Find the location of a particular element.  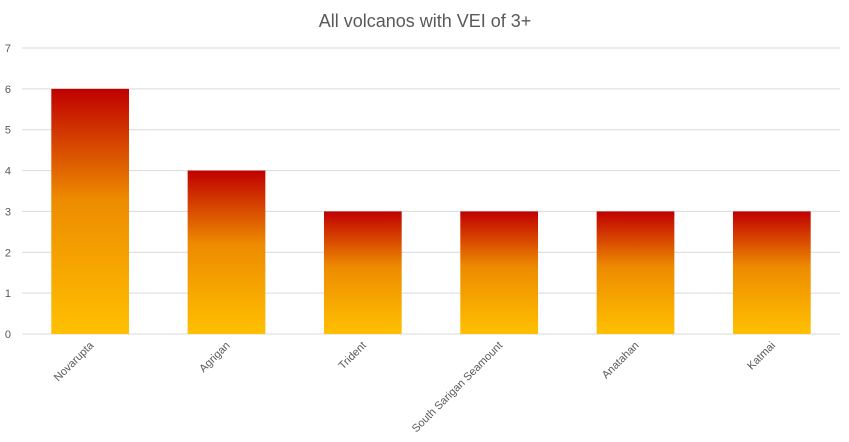

y-tick-label: 3 is located at coordinates (8, 212).